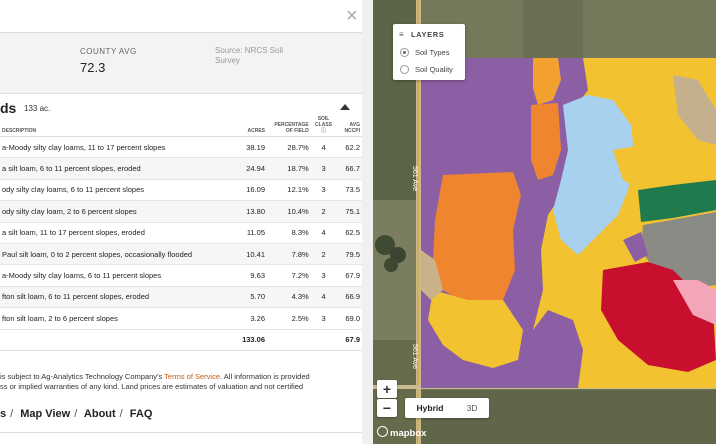  Describe the element at coordinates (289, 190) in the screenshot. I see `cell-percentage: 12.1%` at that location.